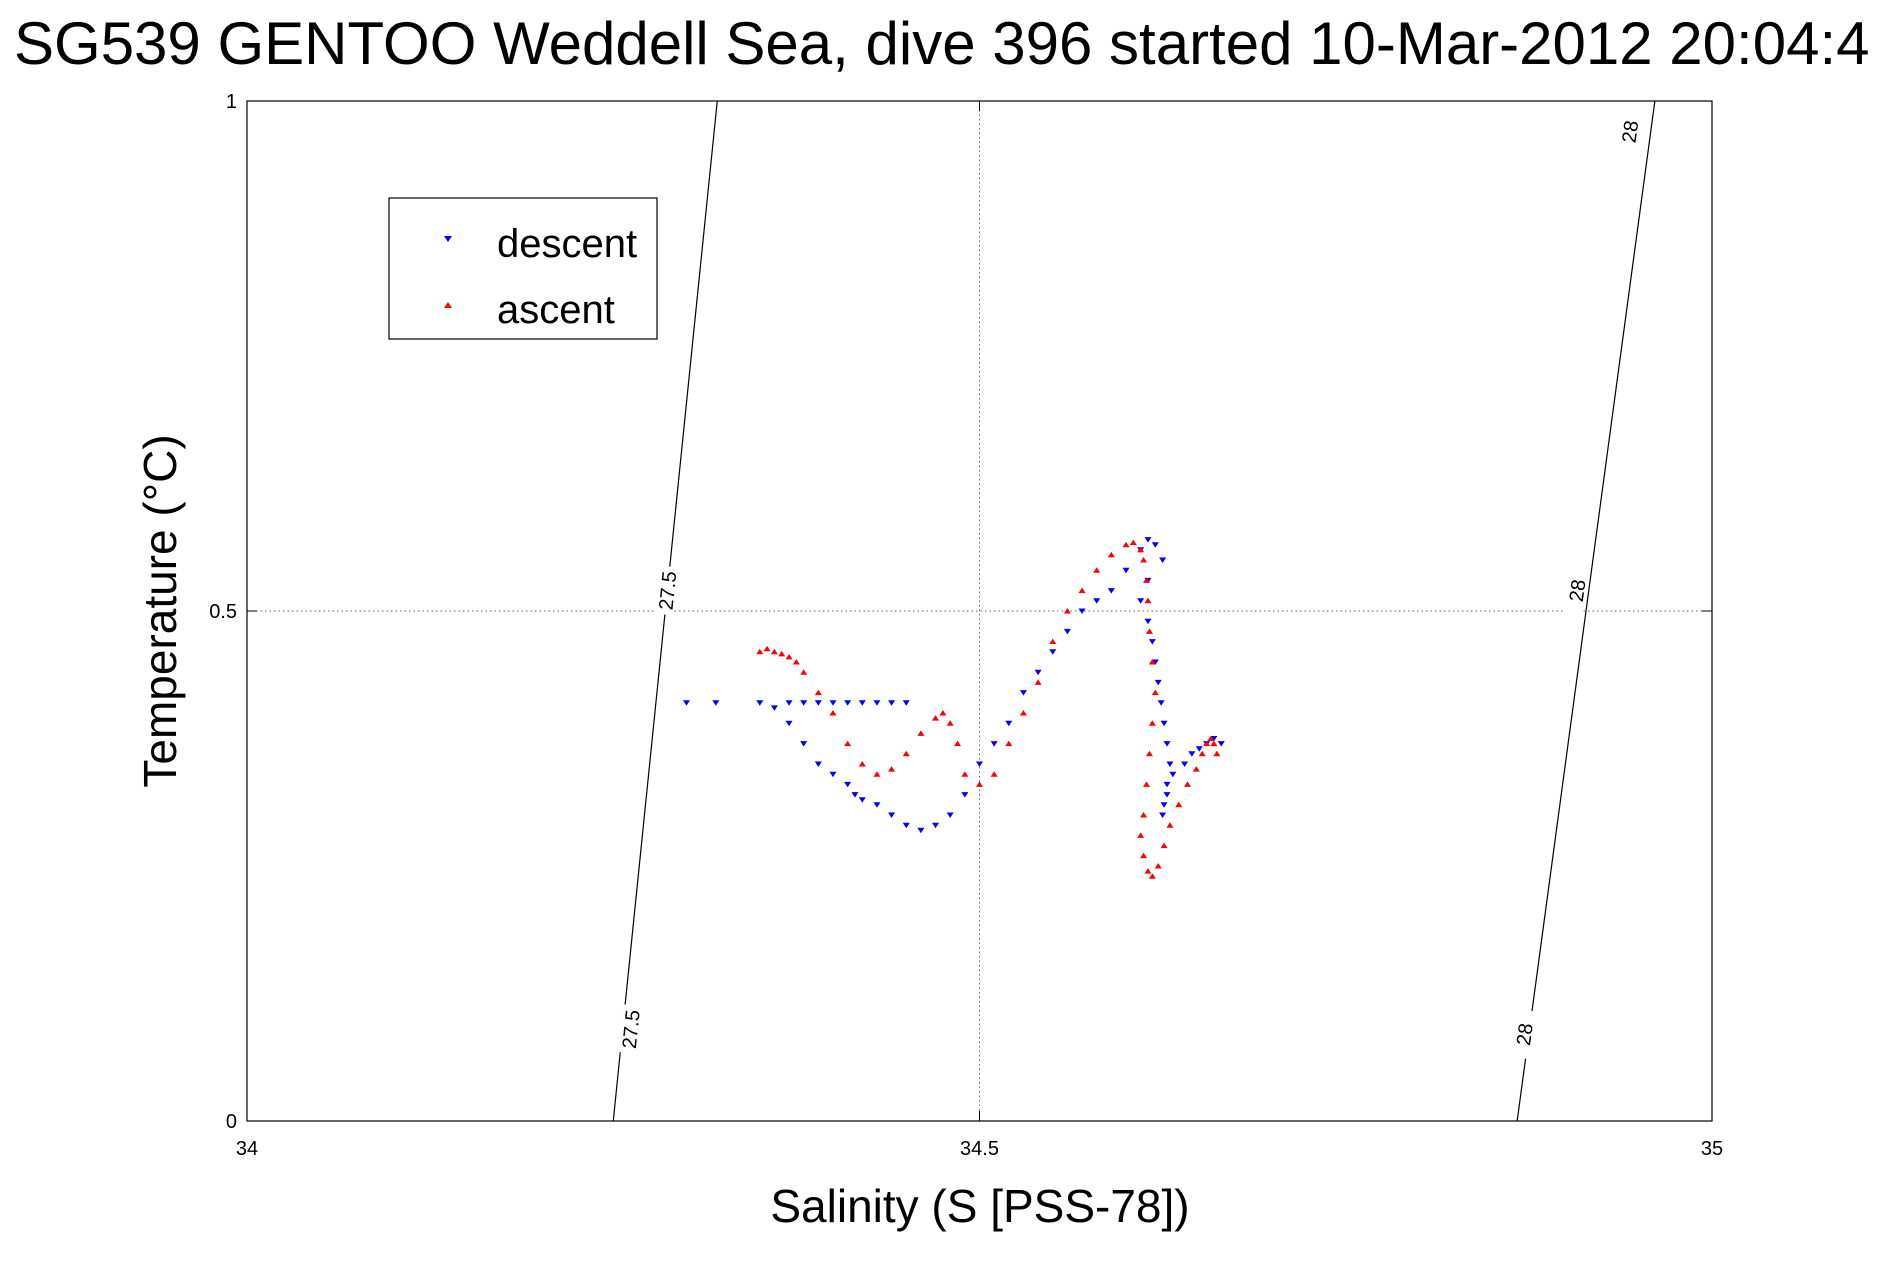  Describe the element at coordinates (448, 239) in the screenshot. I see `legend-marker-descent` at that location.